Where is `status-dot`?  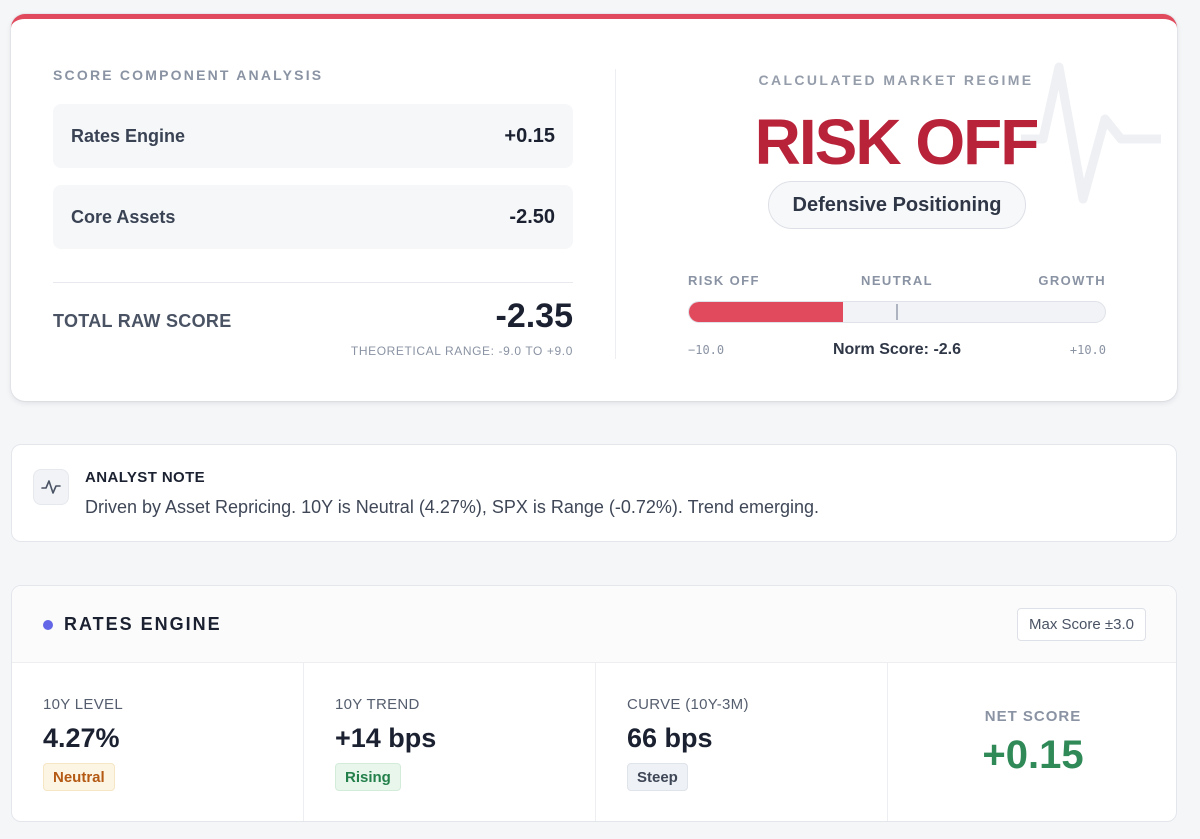 status-dot is located at coordinates (48, 625).